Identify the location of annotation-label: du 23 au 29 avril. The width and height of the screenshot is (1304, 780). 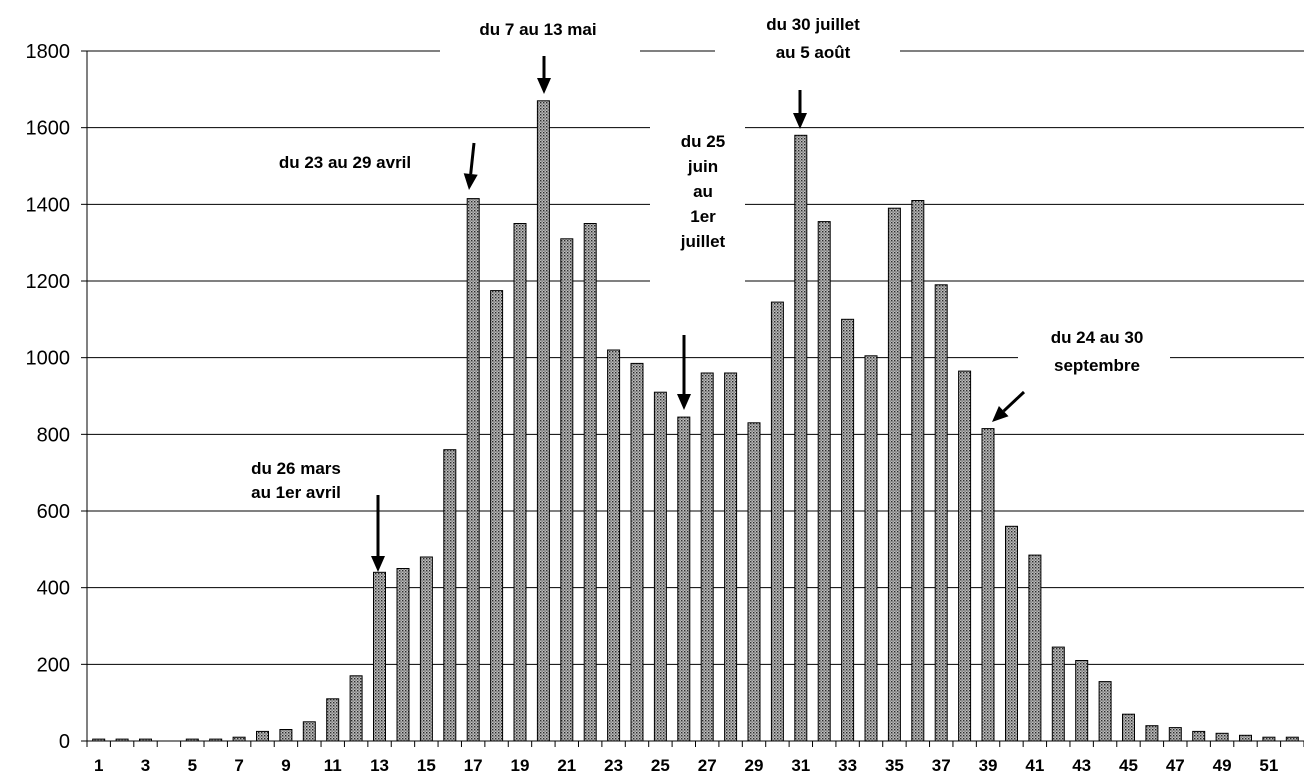
(345, 162).